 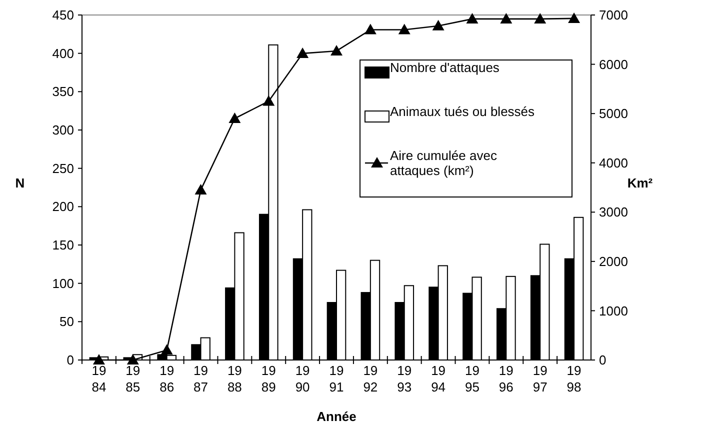 What do you see at coordinates (268, 378) in the screenshot?
I see `x-tick-label: 1989` at bounding box center [268, 378].